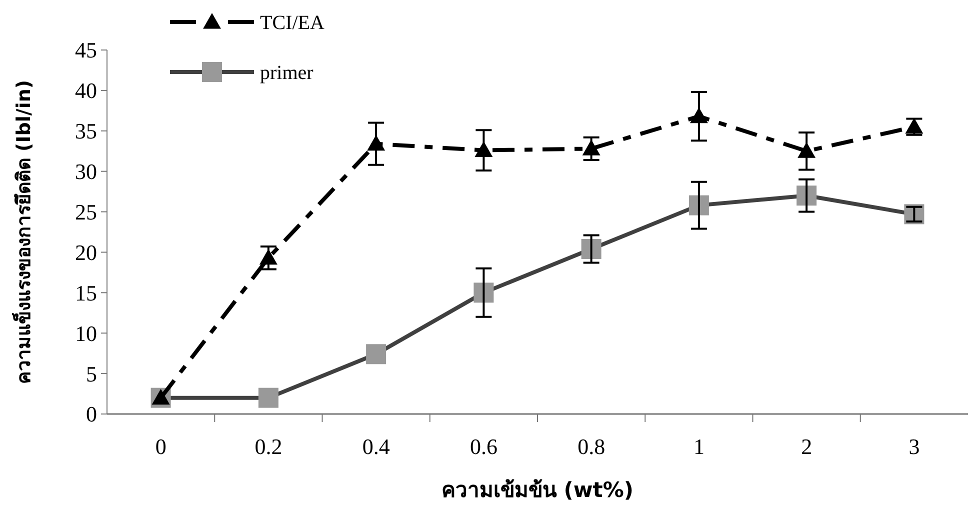 This screenshot has width=972, height=505. Describe the element at coordinates (91, 414) in the screenshot. I see `y-tick-label: 0` at that location.